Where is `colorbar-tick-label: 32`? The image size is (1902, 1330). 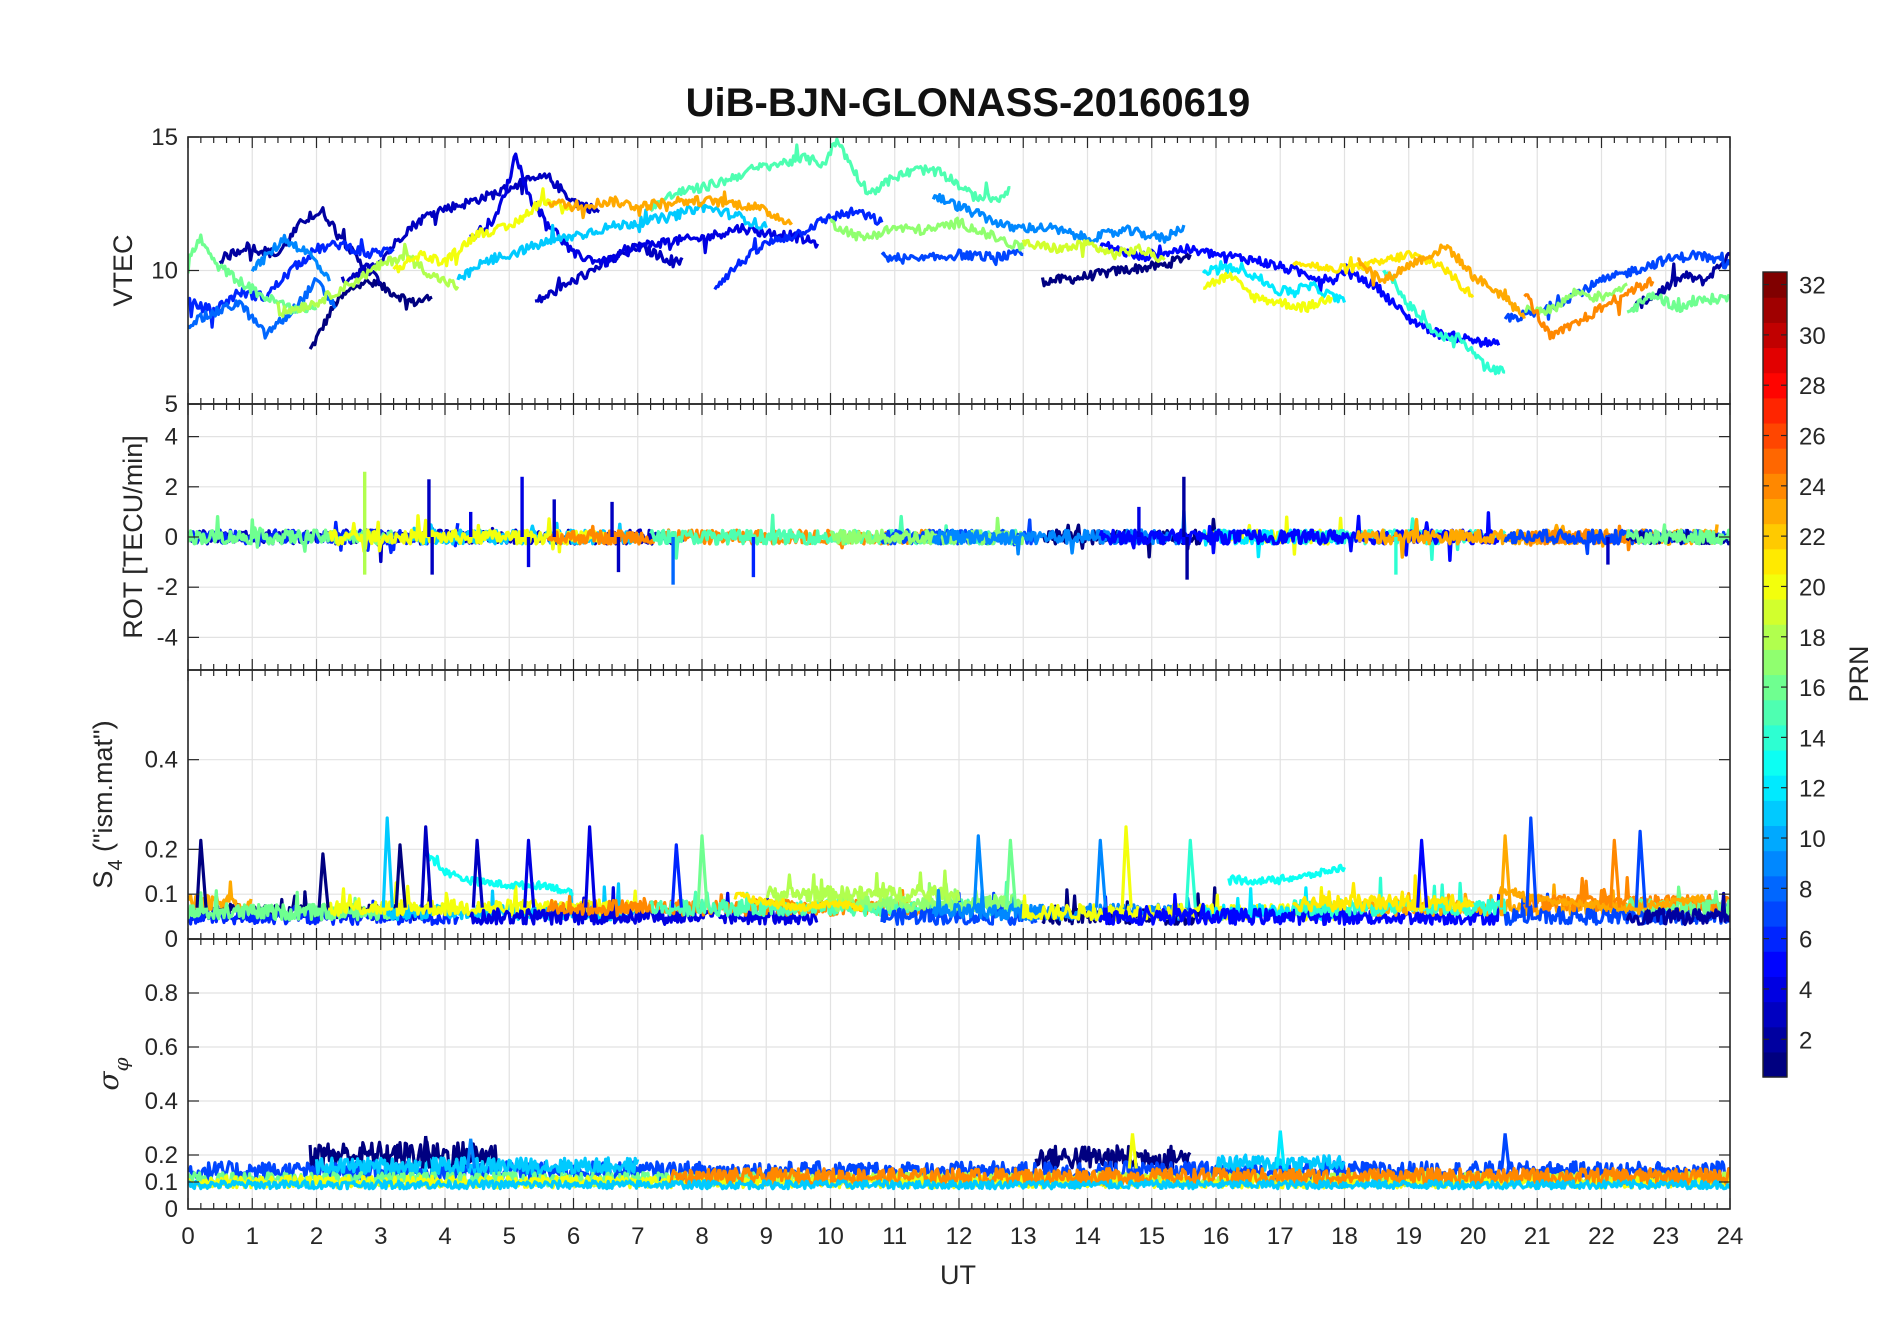
colorbar-tick-label: 32 is located at coordinates (1812, 286).